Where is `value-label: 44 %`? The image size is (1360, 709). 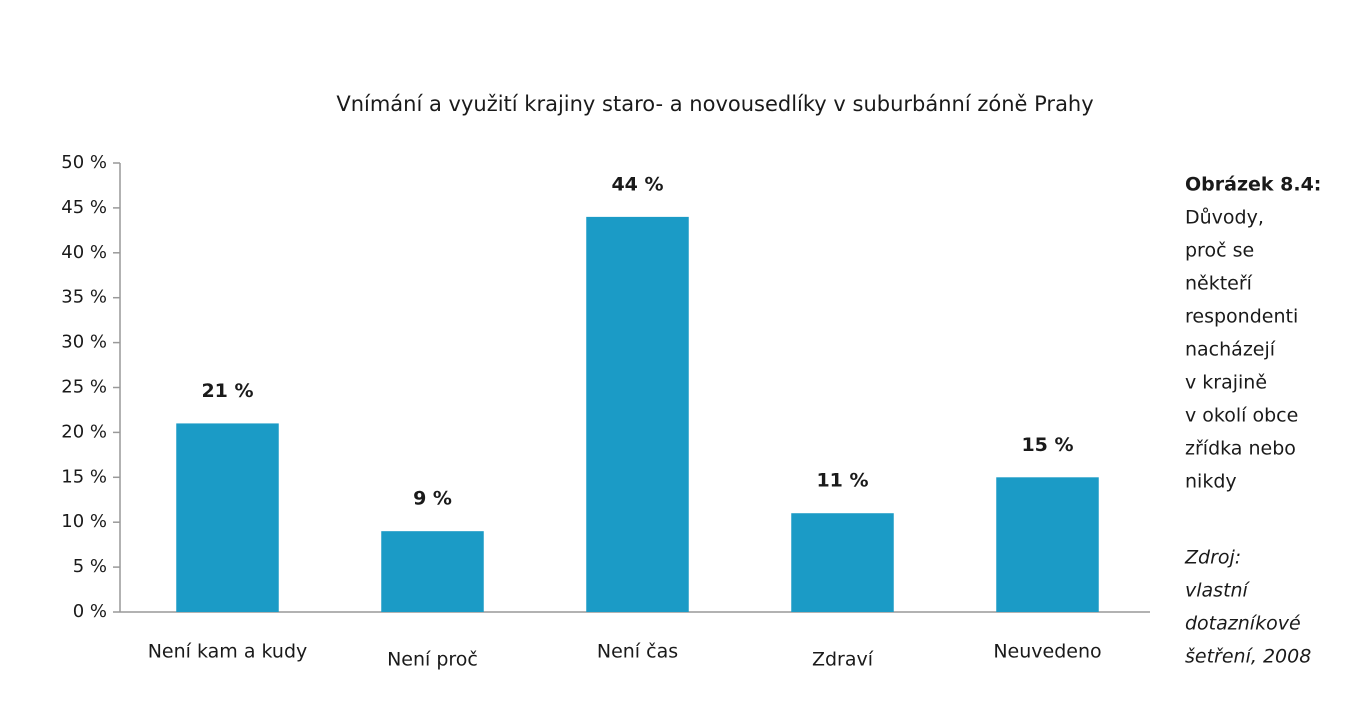
value-label: 44 % is located at coordinates (637, 184).